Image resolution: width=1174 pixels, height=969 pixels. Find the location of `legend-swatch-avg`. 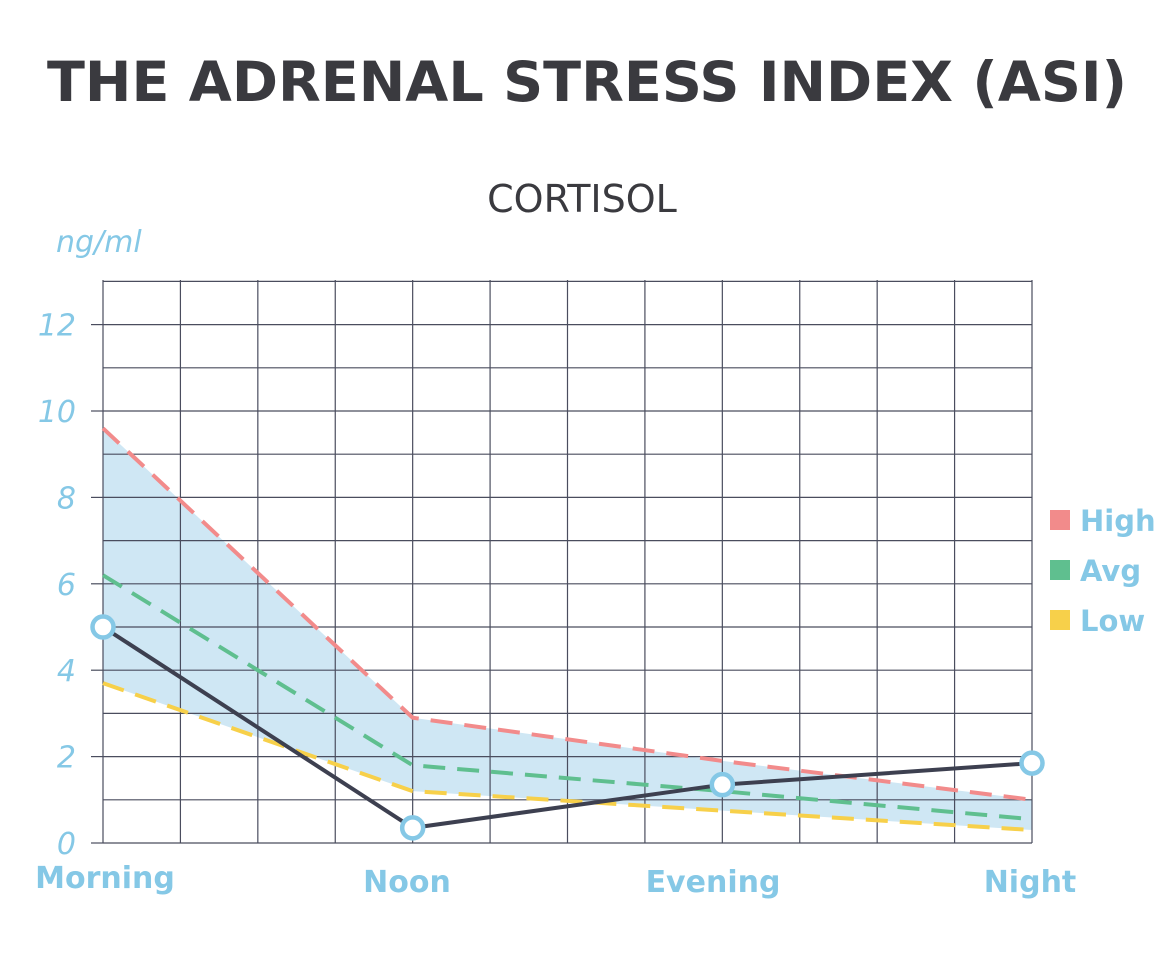

legend-swatch-avg is located at coordinates (1060, 570).